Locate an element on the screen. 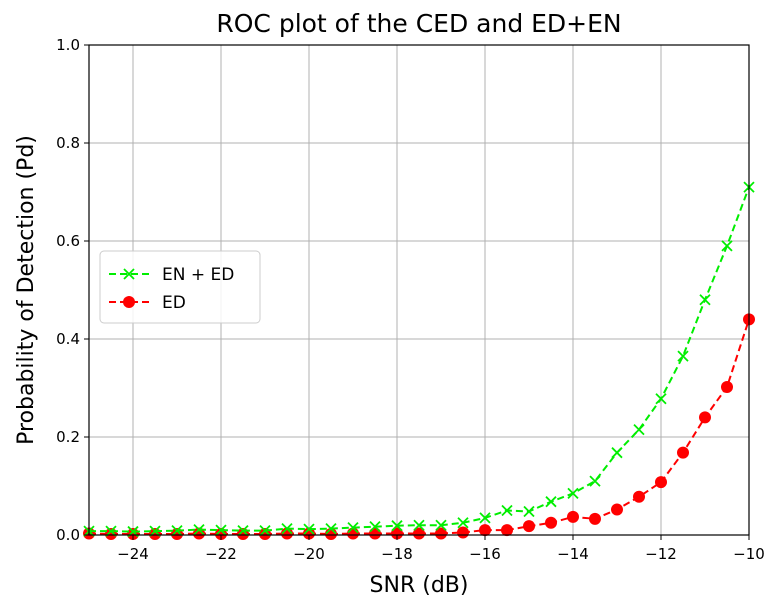 The image size is (771, 603). legend-marker-ed is located at coordinates (129, 302).